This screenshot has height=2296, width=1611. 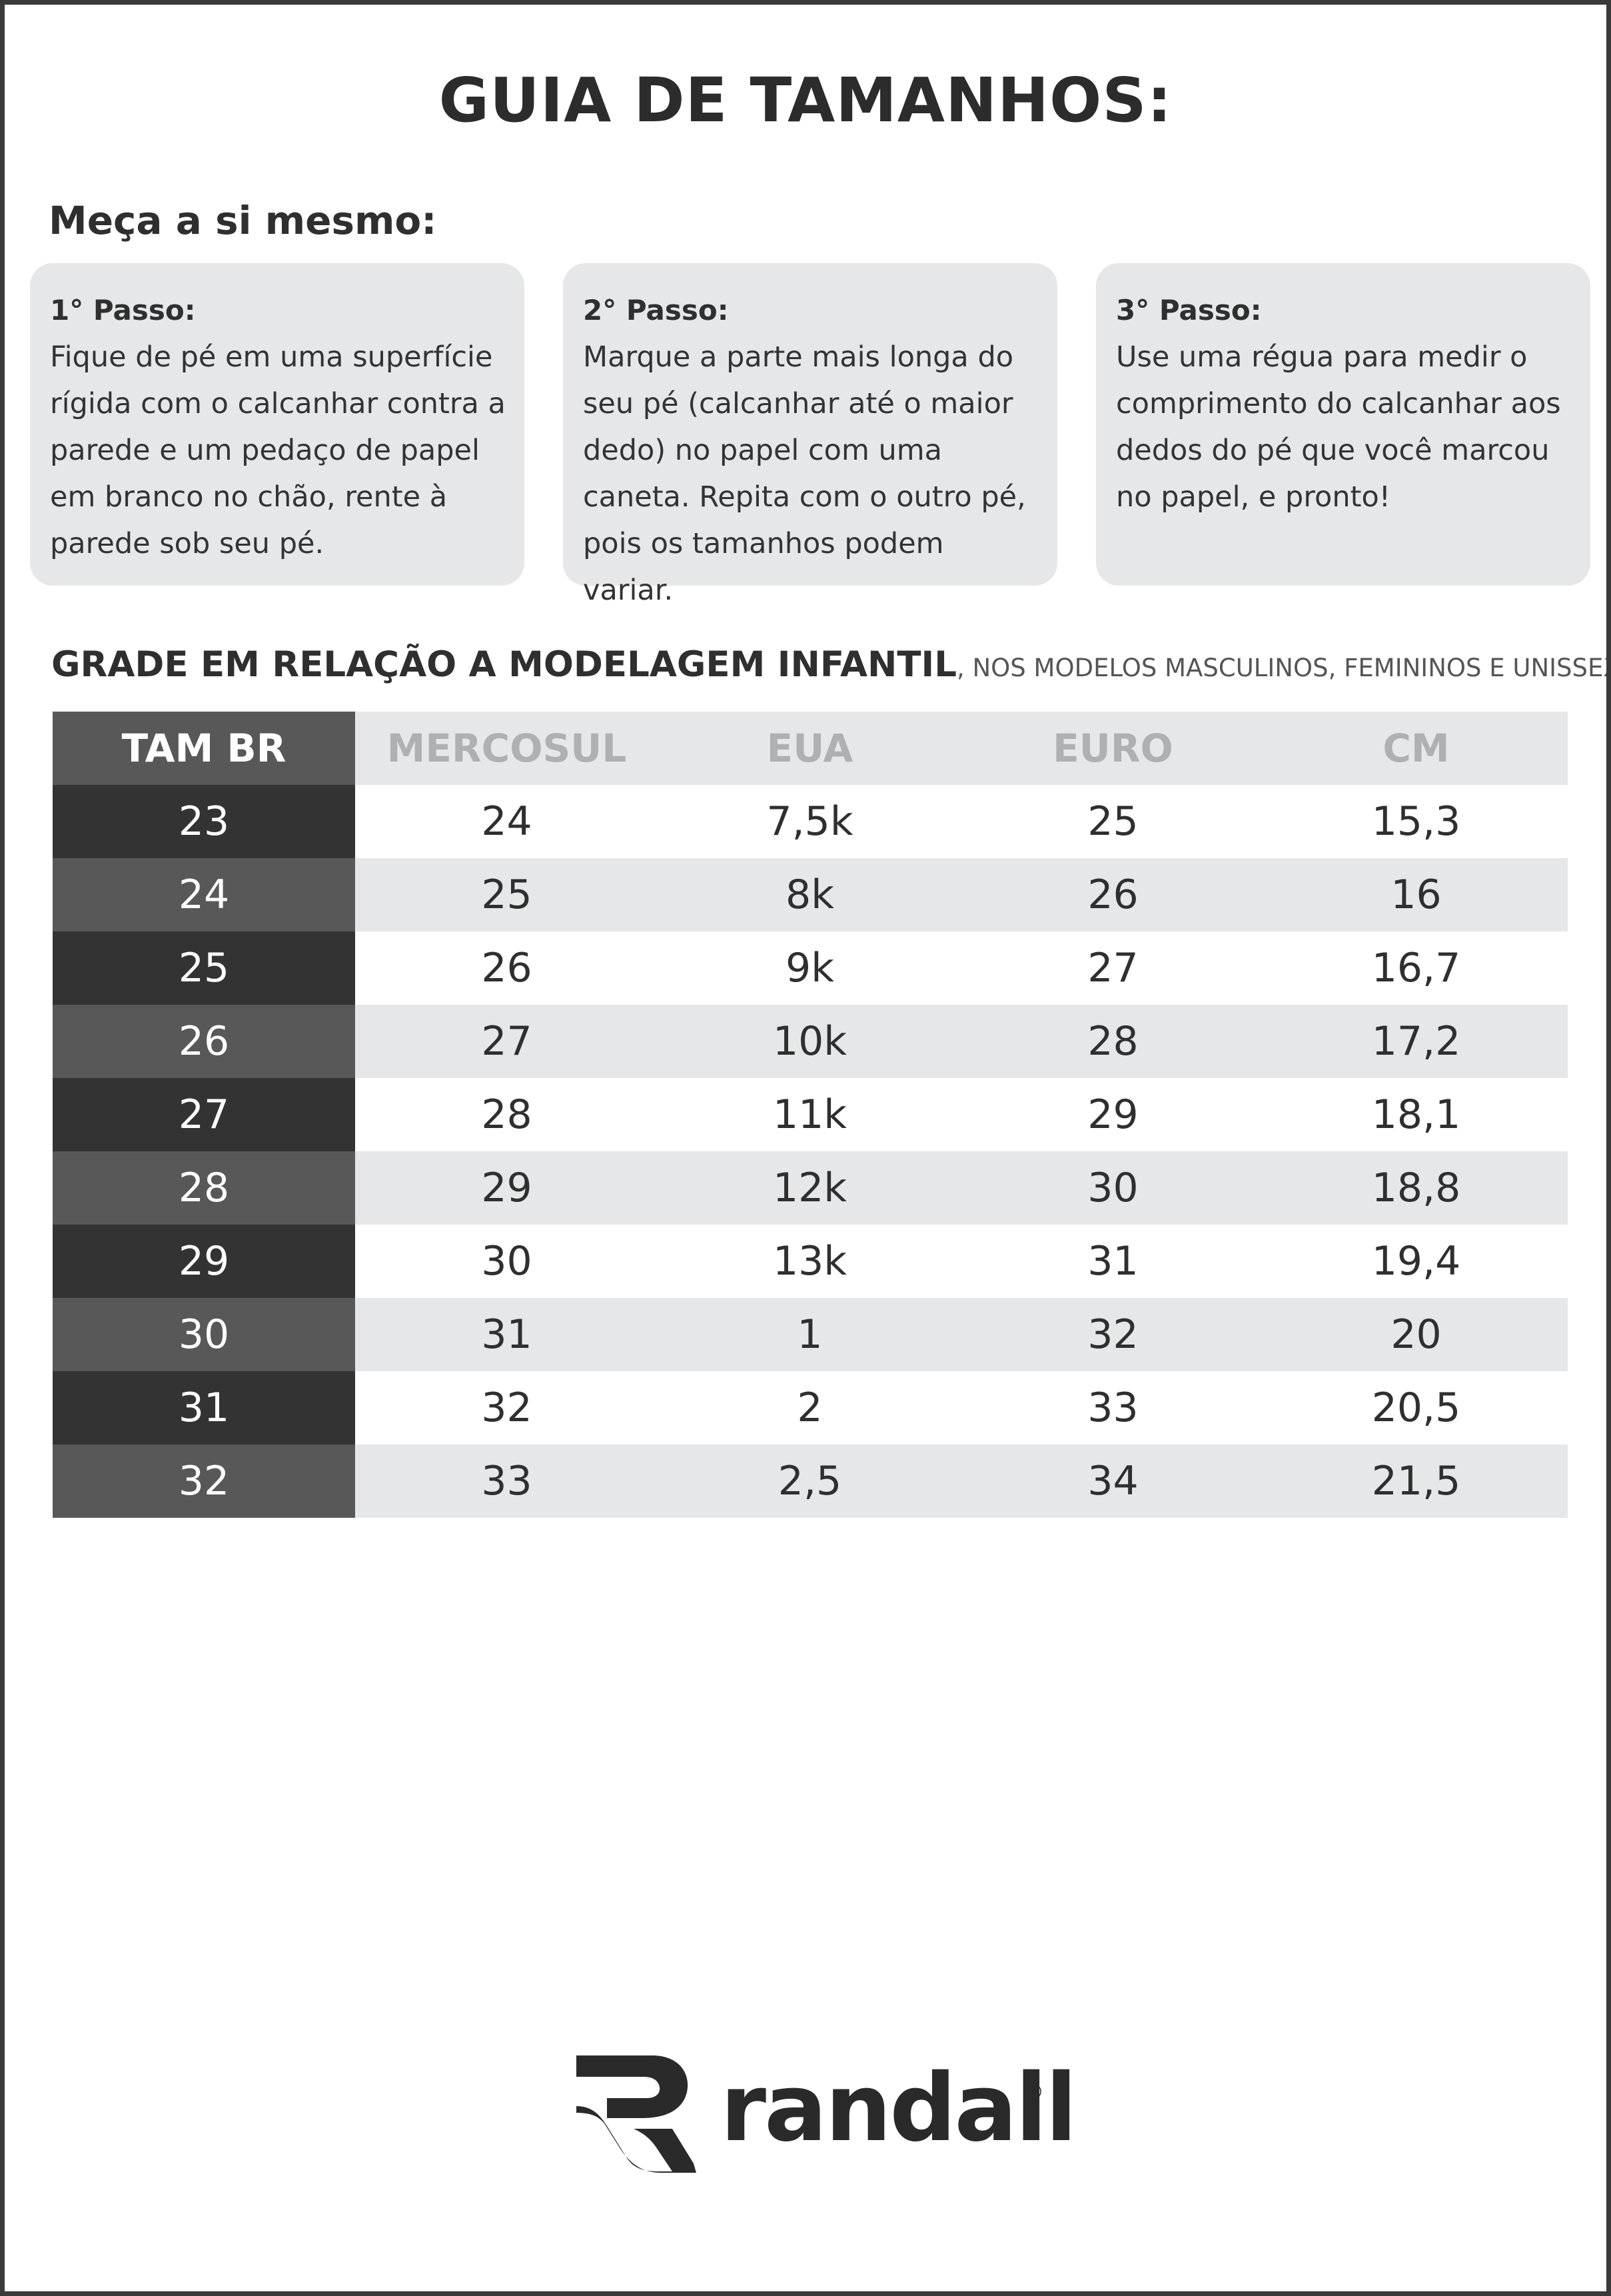 I want to click on table-row: 32 33 2,5 34 21,5, so click(x=811, y=1481).